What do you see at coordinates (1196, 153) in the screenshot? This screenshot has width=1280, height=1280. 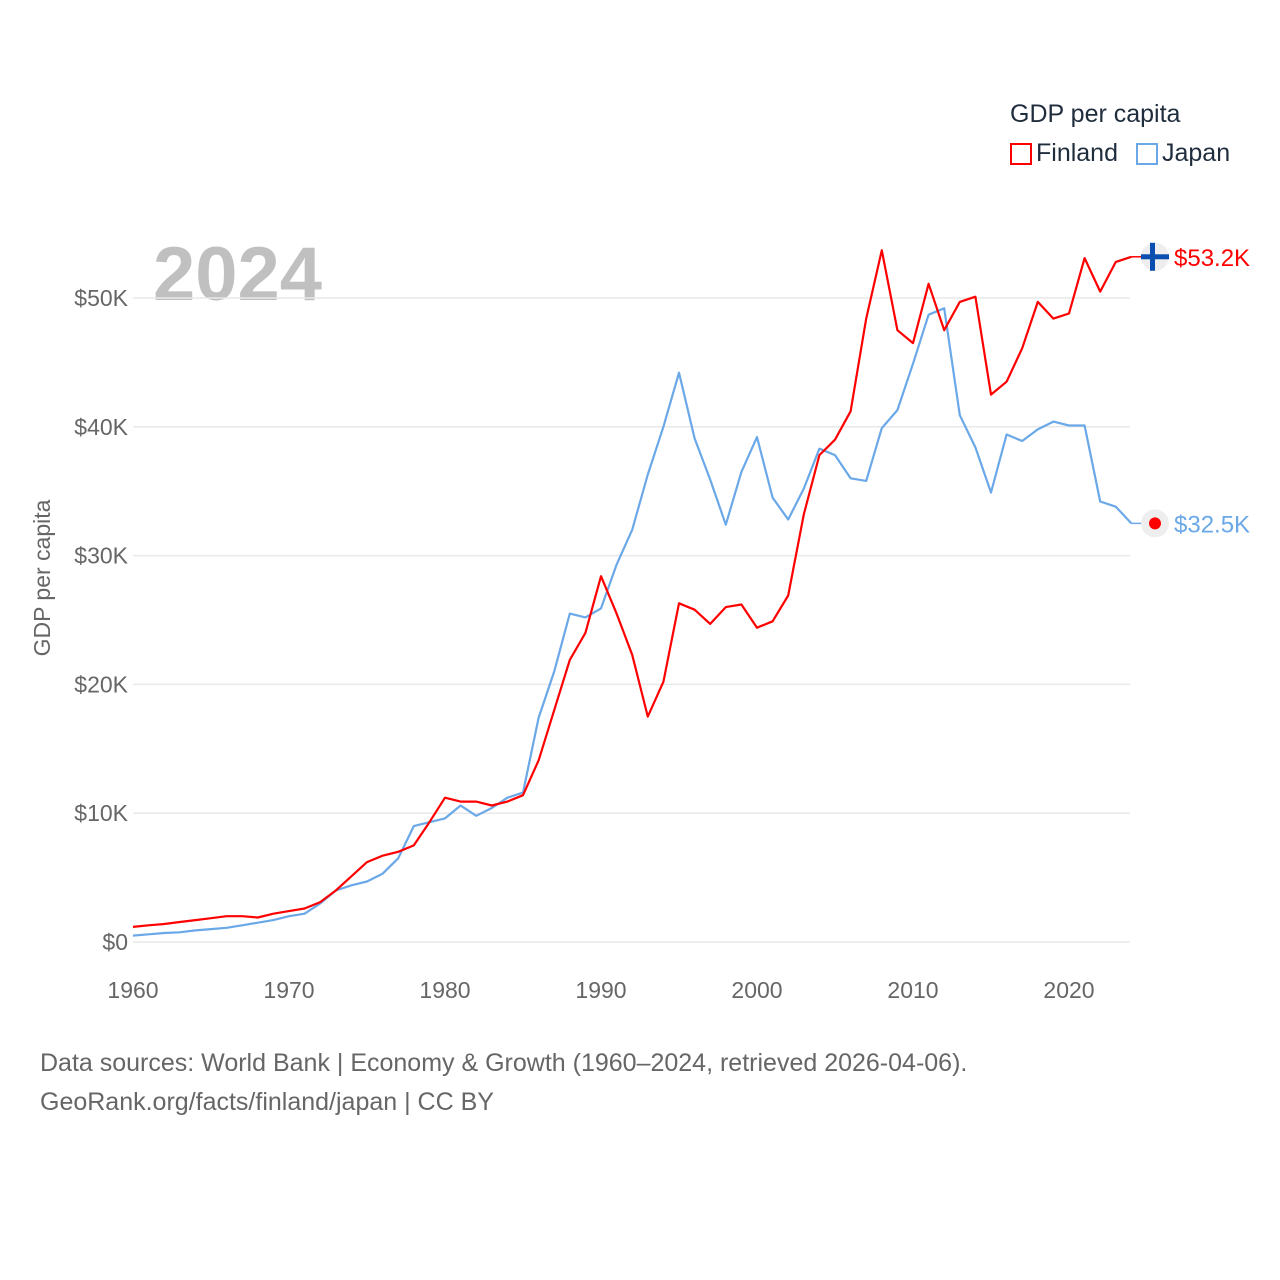 I see `legend-label-japan: Japan` at bounding box center [1196, 153].